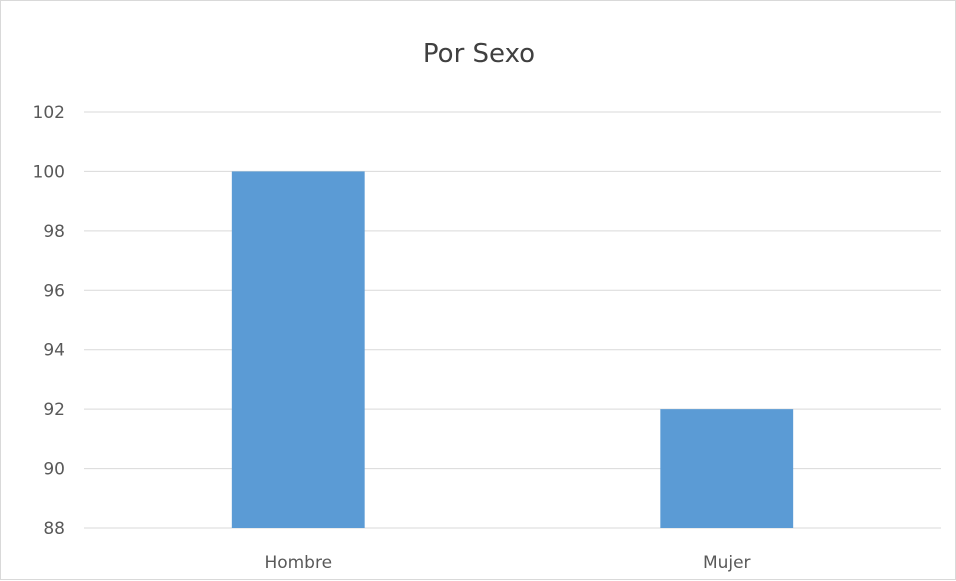 This screenshot has height=581, width=956. I want to click on bar-hombre, so click(298, 349).